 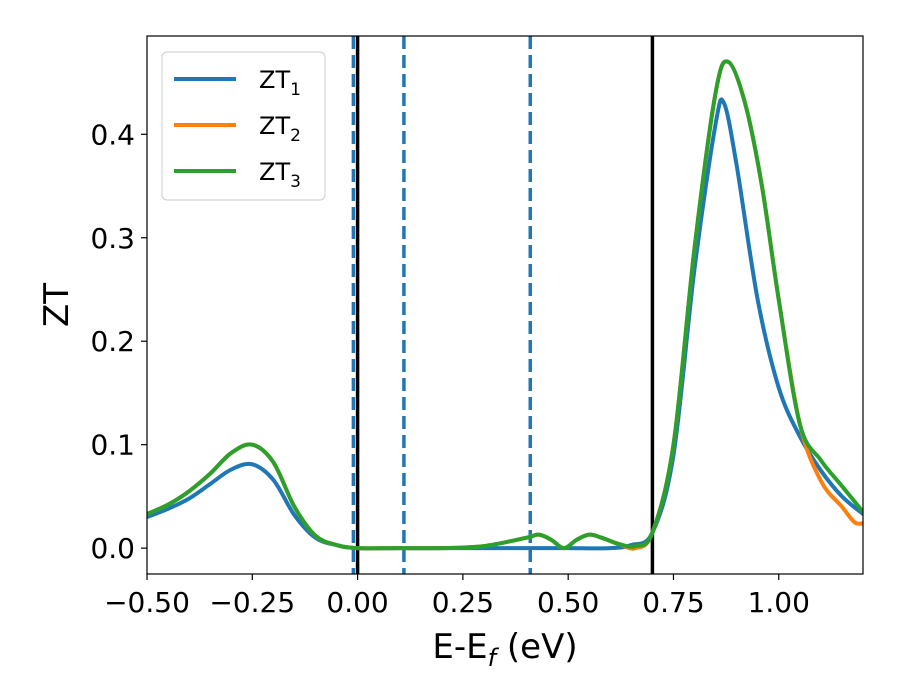 I want to click on x-axis-label-unit: (eV), so click(x=537, y=647).